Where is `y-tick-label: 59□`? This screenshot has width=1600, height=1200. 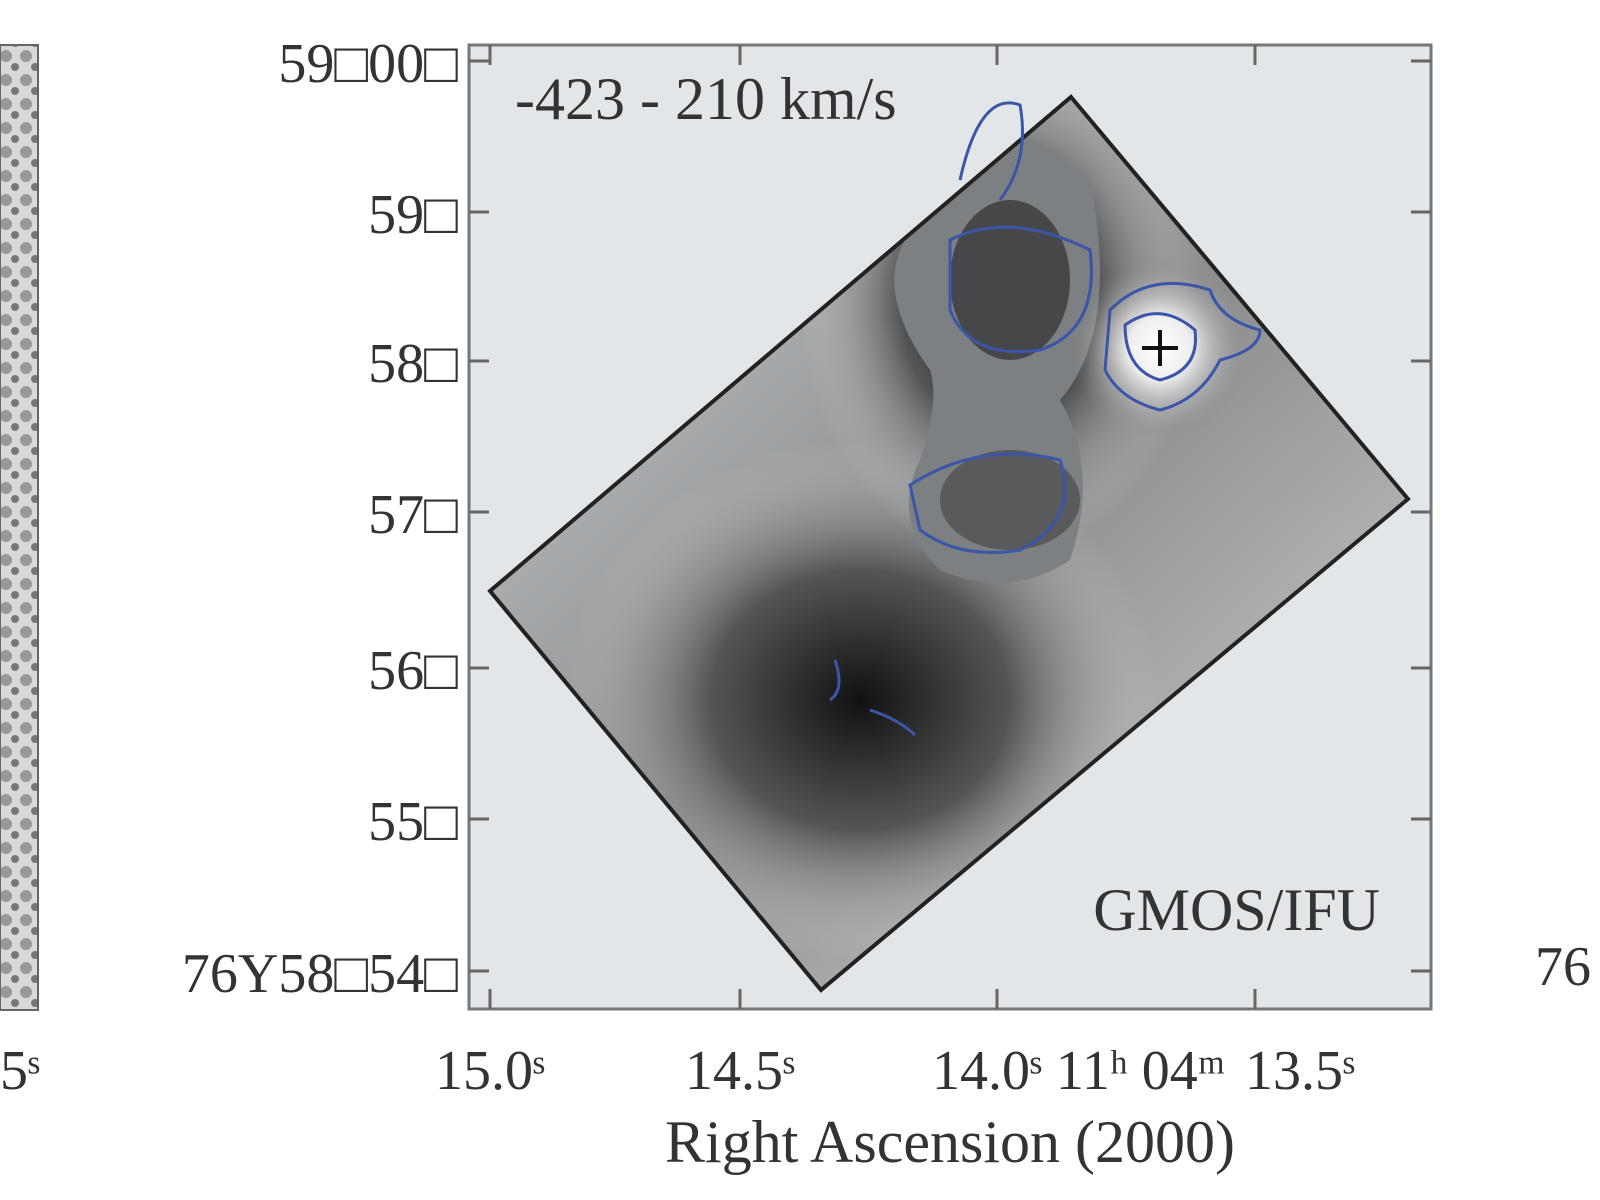
y-tick-label: 59□ is located at coordinates (413, 215).